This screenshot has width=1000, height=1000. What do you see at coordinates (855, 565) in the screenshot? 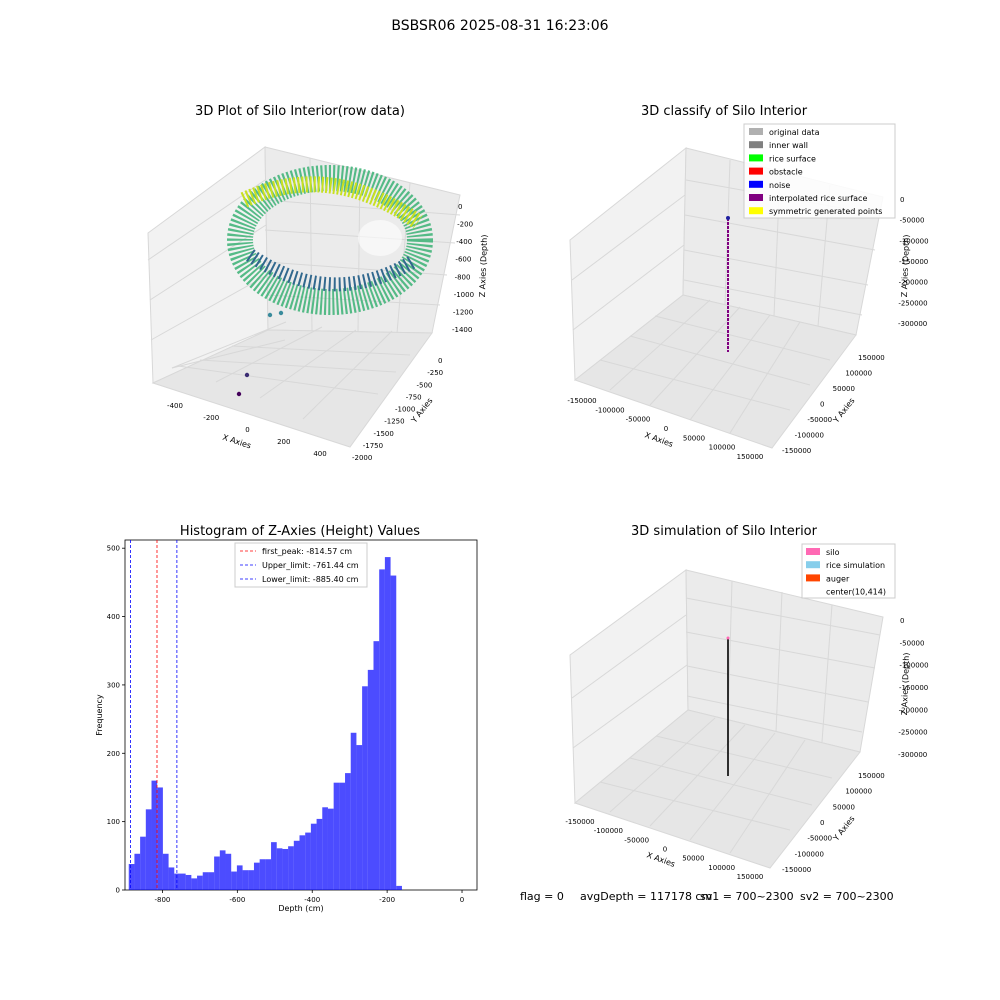
I see `legend-label: rice simulation` at bounding box center [855, 565].